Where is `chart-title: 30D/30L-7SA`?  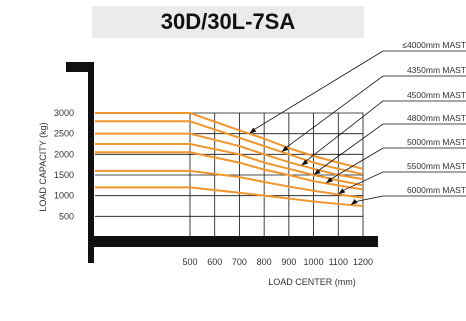 chart-title: 30D/30L-7SA is located at coordinates (228, 22).